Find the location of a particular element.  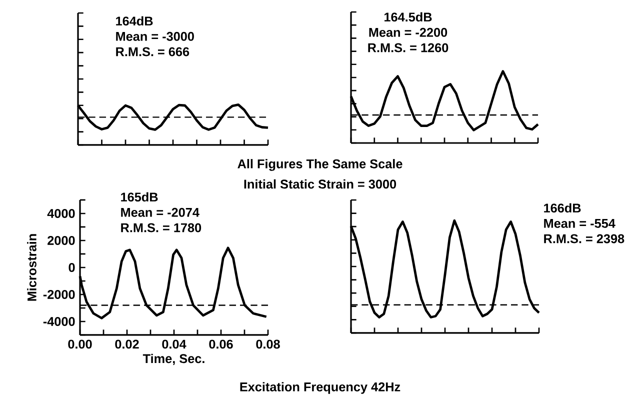

text: Mean = -3000 is located at coordinates (155, 36).